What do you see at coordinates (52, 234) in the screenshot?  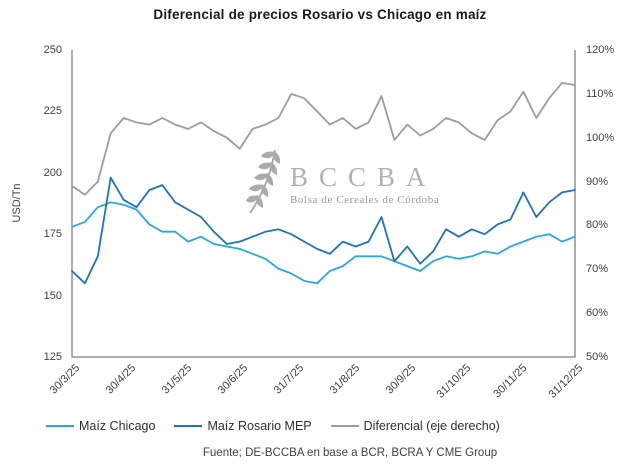 I see `left-tick-label: 175` at bounding box center [52, 234].